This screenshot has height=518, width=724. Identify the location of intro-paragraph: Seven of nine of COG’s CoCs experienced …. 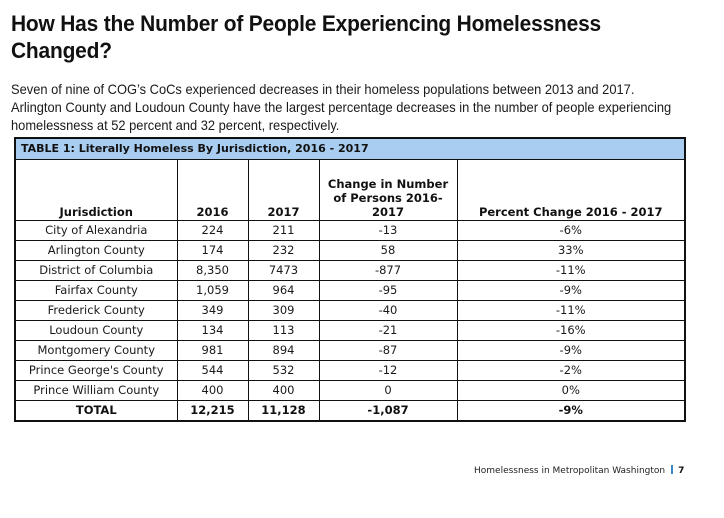
(341, 107).